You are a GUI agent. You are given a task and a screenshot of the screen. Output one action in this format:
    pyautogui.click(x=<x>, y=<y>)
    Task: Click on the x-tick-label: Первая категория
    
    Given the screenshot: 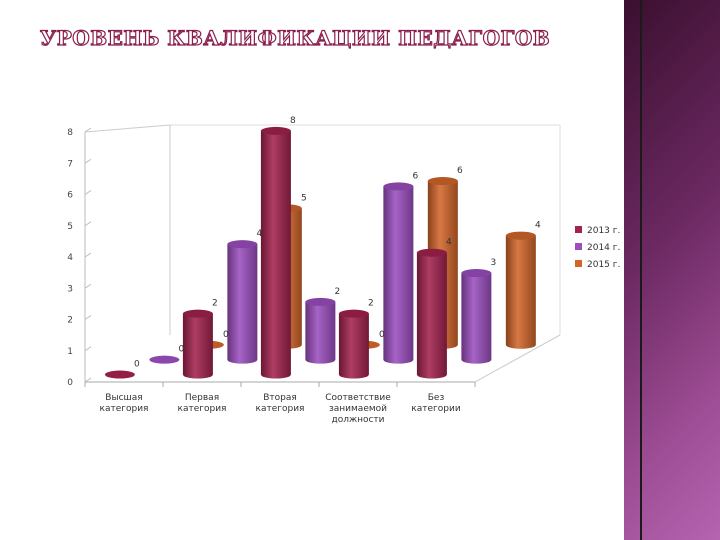 What is the action you would take?
    pyautogui.click(x=202, y=403)
    